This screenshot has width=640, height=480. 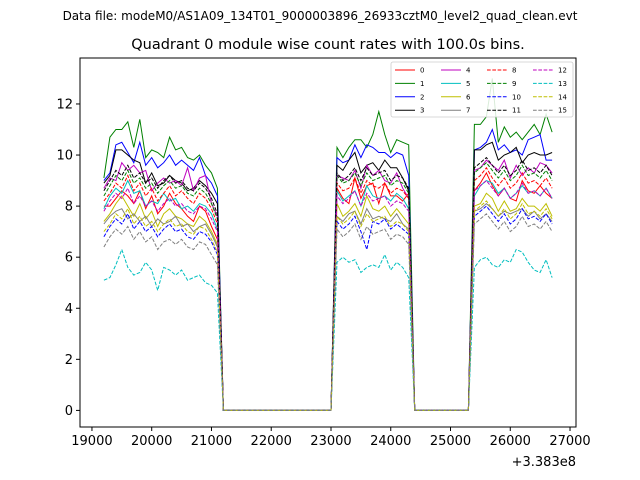 What do you see at coordinates (516, 111) in the screenshot?
I see `legend-label-11: 11` at bounding box center [516, 111].